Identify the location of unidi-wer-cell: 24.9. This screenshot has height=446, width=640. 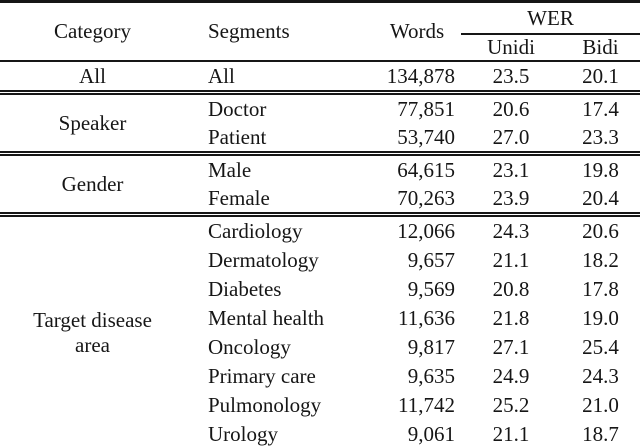
(511, 376).